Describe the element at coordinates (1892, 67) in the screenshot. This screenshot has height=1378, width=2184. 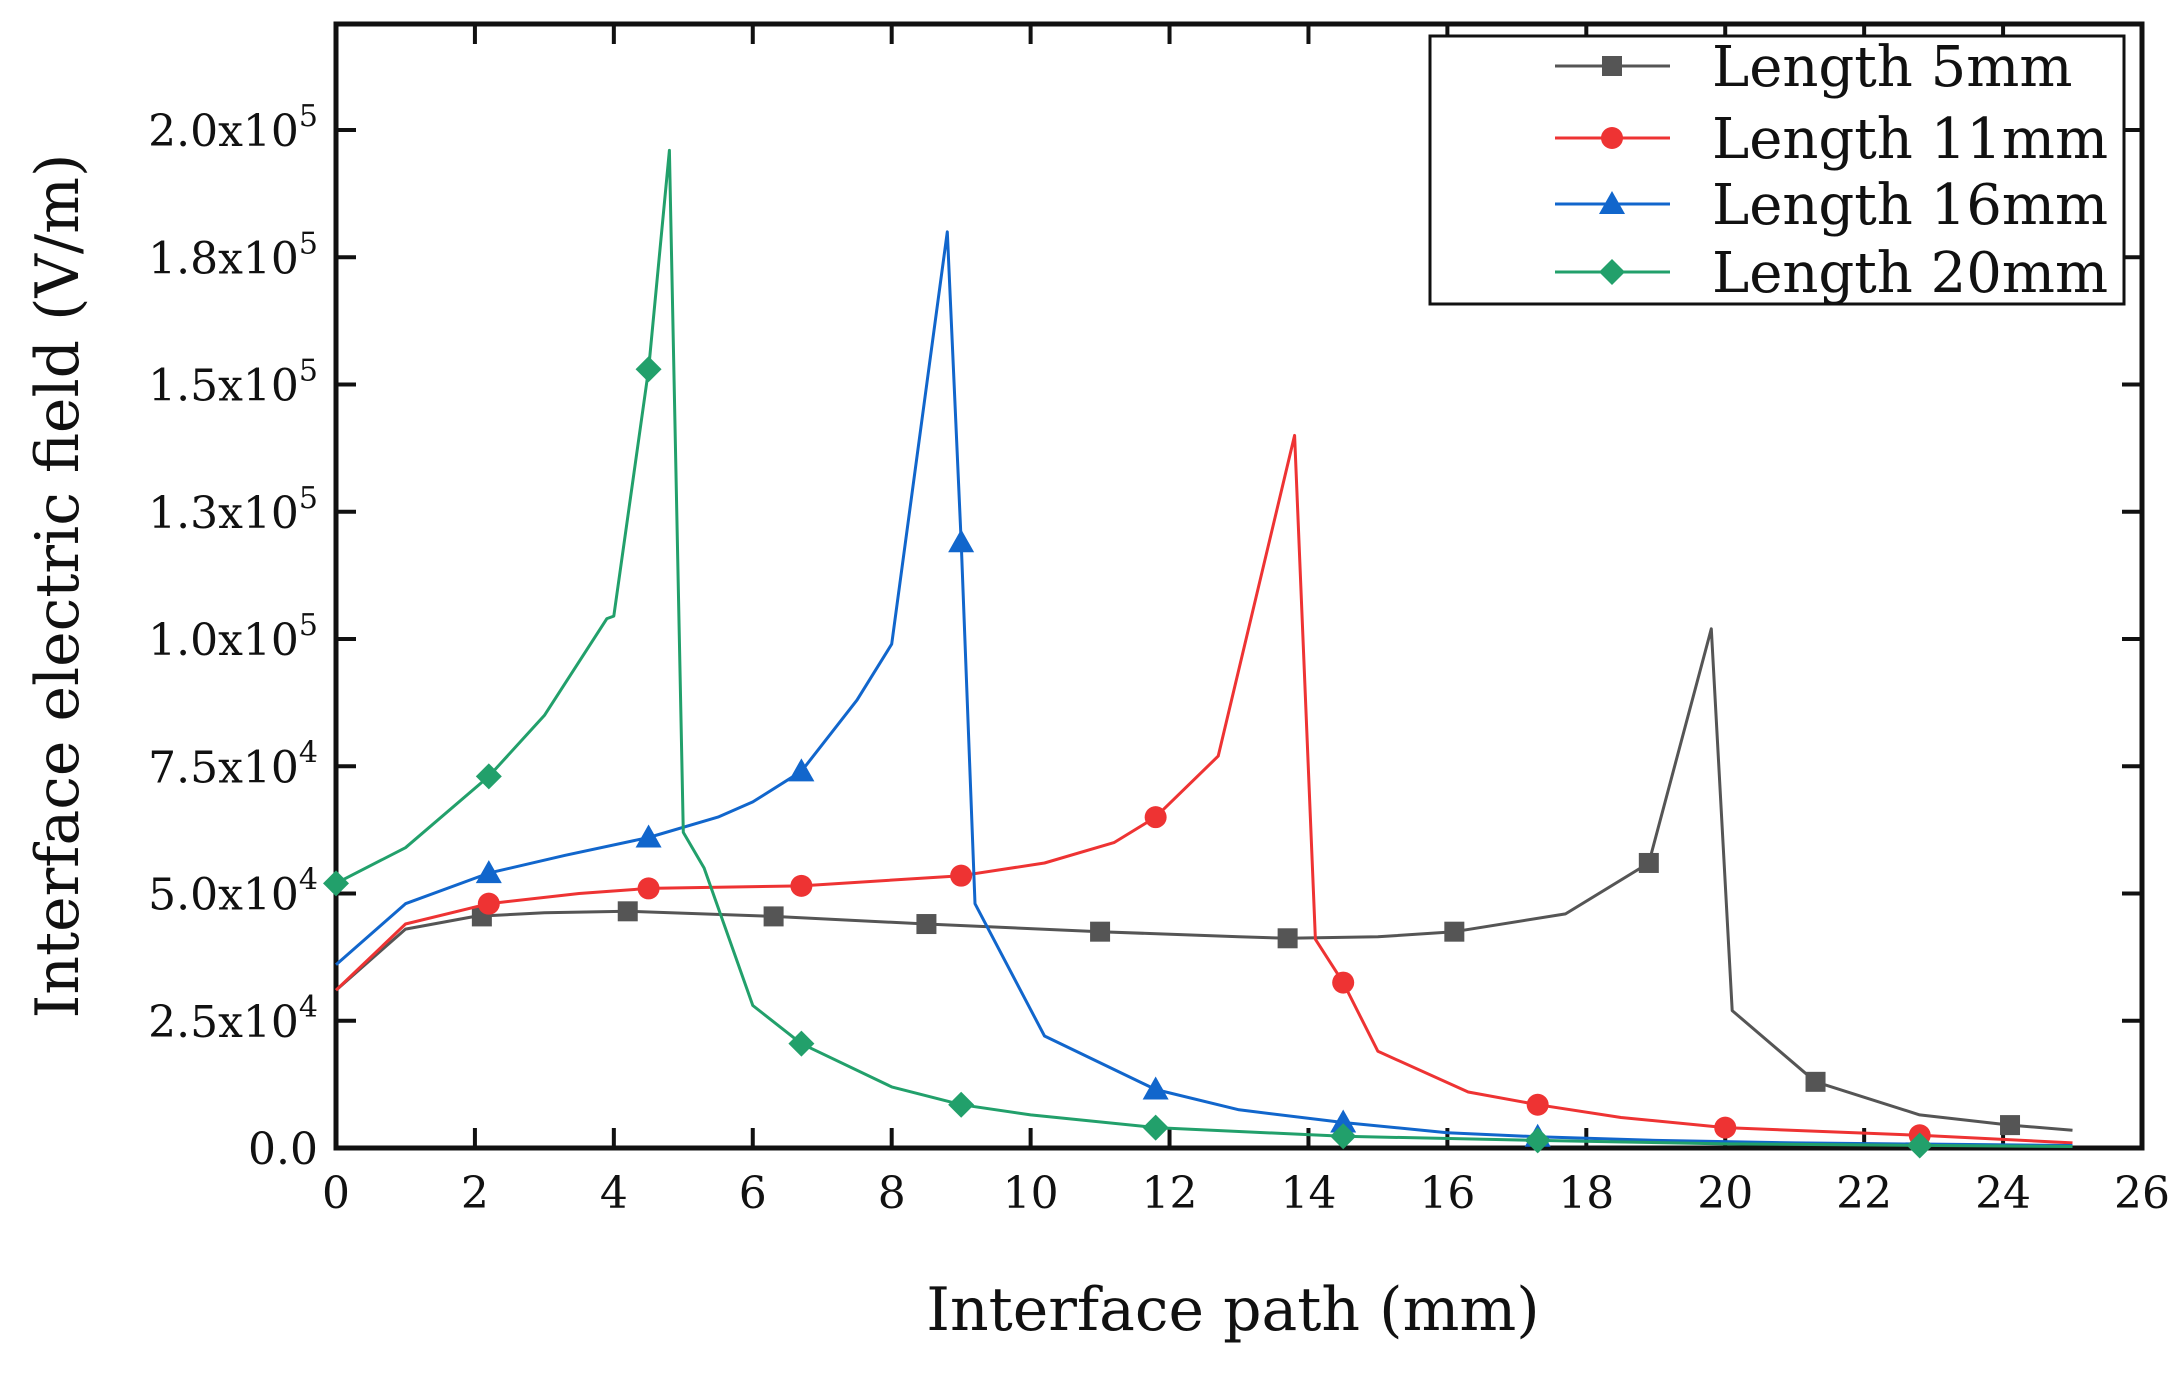
I see `legend-label-0: Length 5mm` at that location.